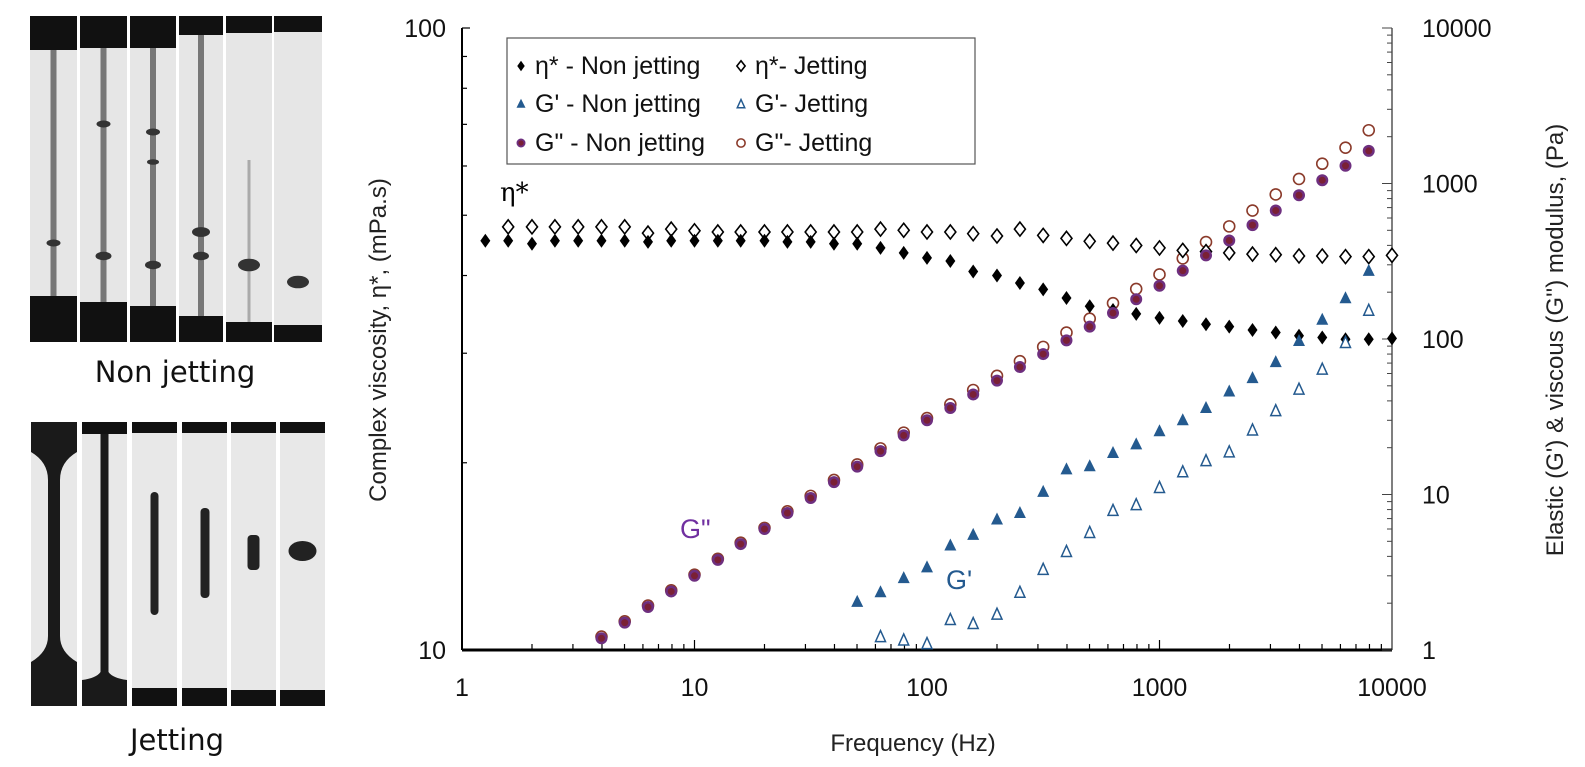 This screenshot has height=767, width=1585. Describe the element at coordinates (104, 570) in the screenshot. I see `jet-column` at that location.